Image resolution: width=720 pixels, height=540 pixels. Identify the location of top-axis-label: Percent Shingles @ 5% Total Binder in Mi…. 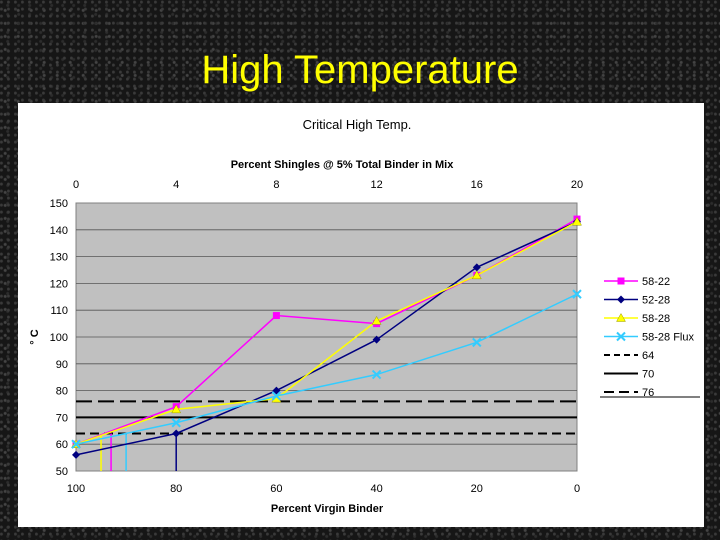
(343, 165).